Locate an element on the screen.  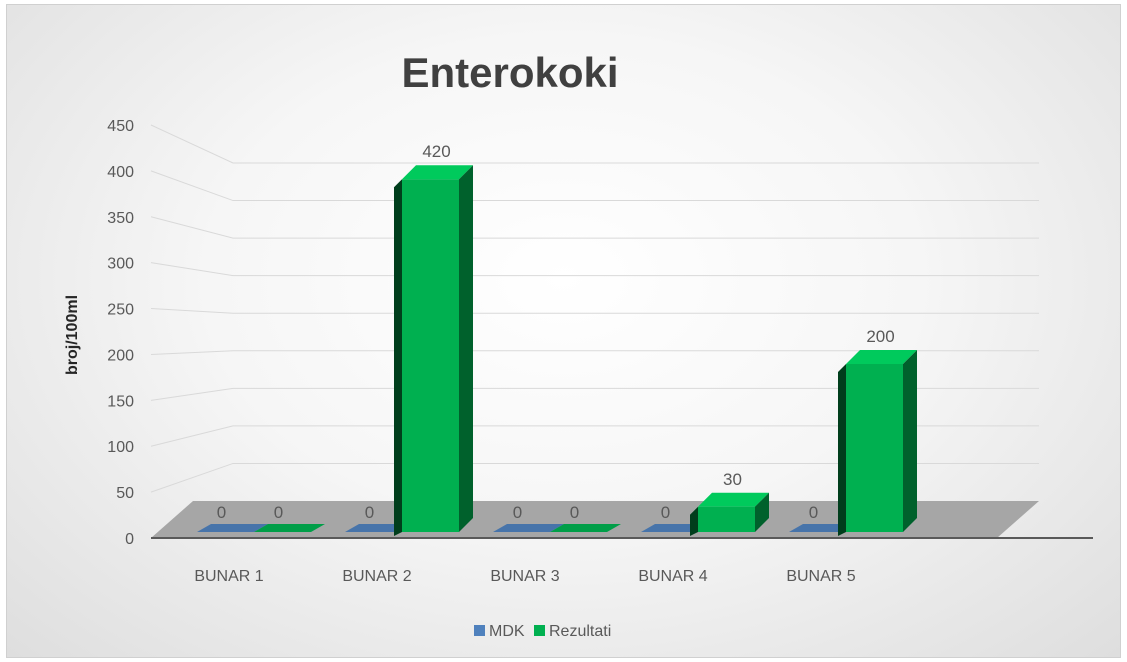
chart-title: Enterokoki is located at coordinates (509, 72).